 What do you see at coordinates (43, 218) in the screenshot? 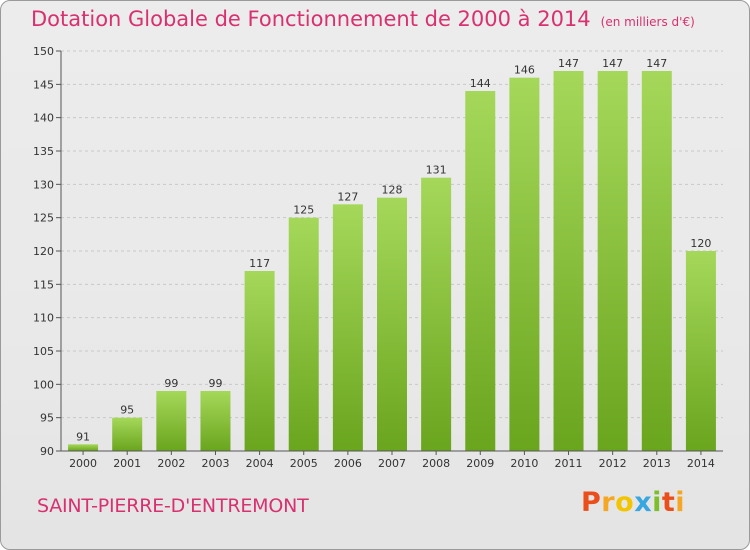
I see `y-tick-label: 125` at bounding box center [43, 218].